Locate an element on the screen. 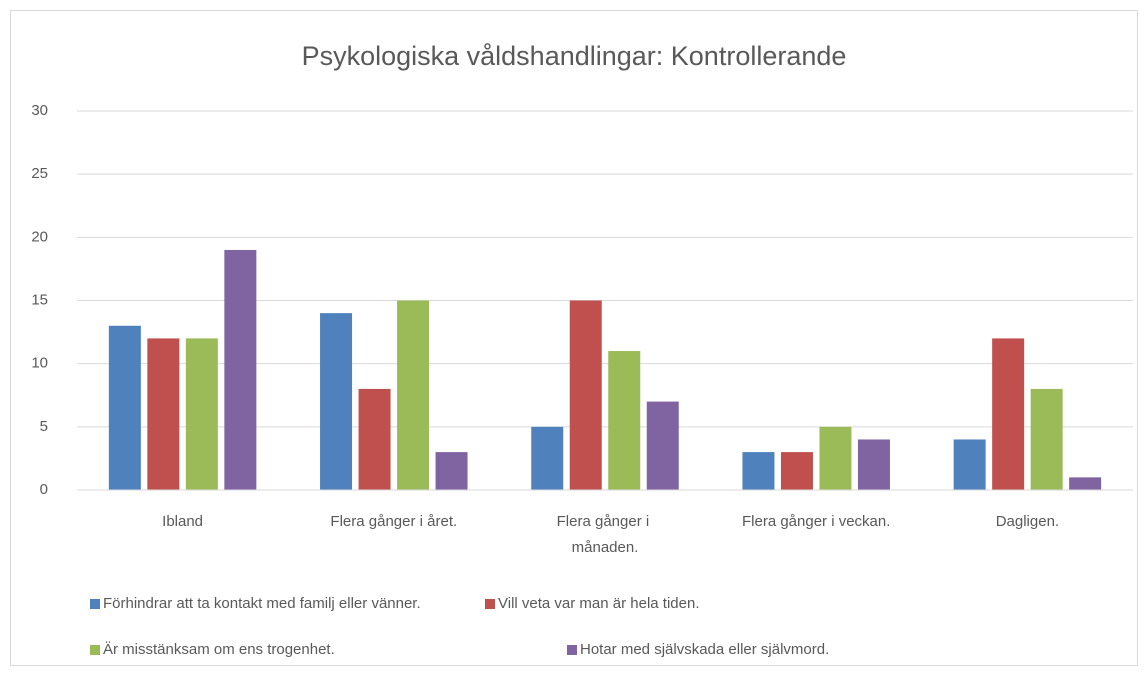  legend-label: Är misstänksam om ens trogenhet. is located at coordinates (219, 649).